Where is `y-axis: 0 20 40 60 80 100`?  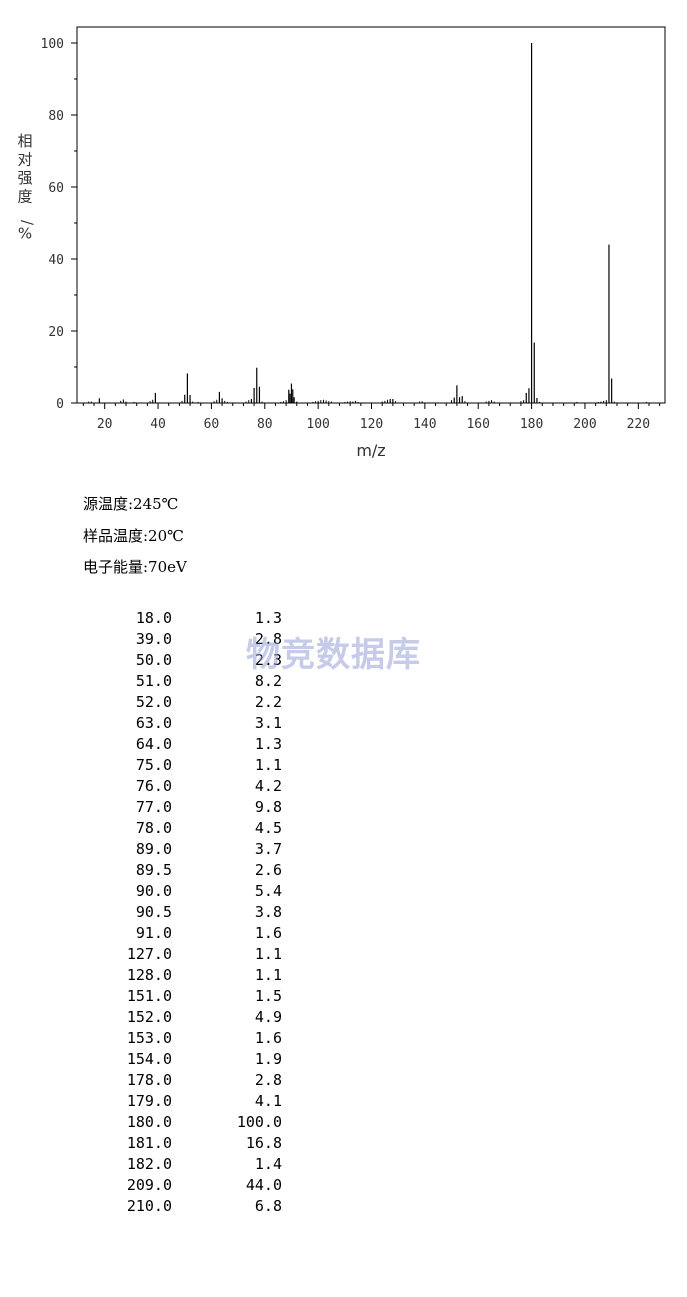 y-axis: 0 20 40 60 80 100 is located at coordinates (59, 224).